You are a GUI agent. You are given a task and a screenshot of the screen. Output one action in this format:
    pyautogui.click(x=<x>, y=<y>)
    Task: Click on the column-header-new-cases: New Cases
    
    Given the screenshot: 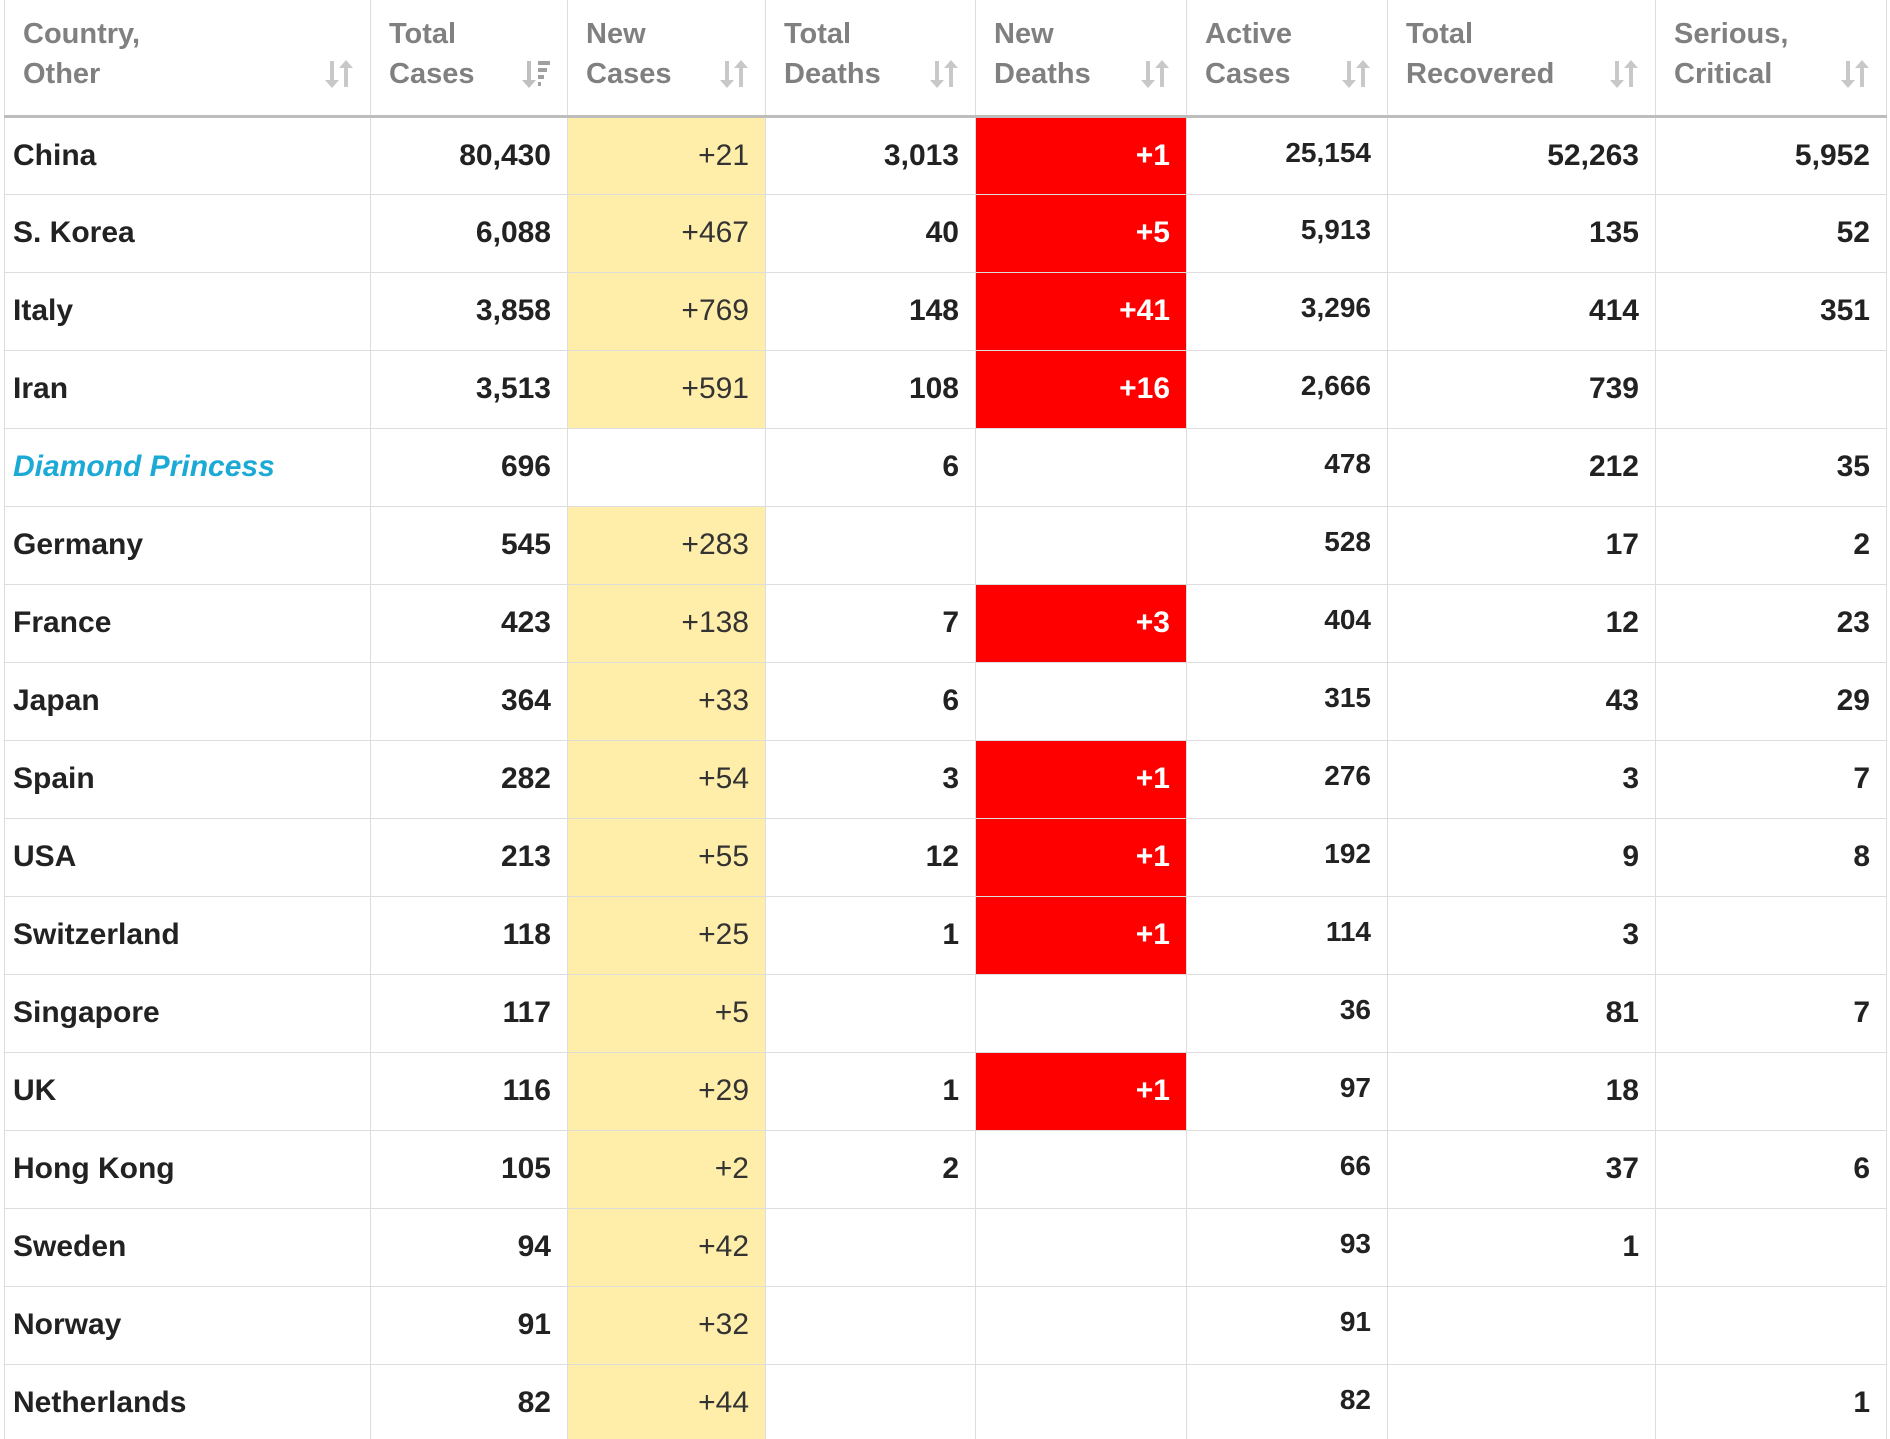 What is the action you would take?
    pyautogui.click(x=666, y=59)
    